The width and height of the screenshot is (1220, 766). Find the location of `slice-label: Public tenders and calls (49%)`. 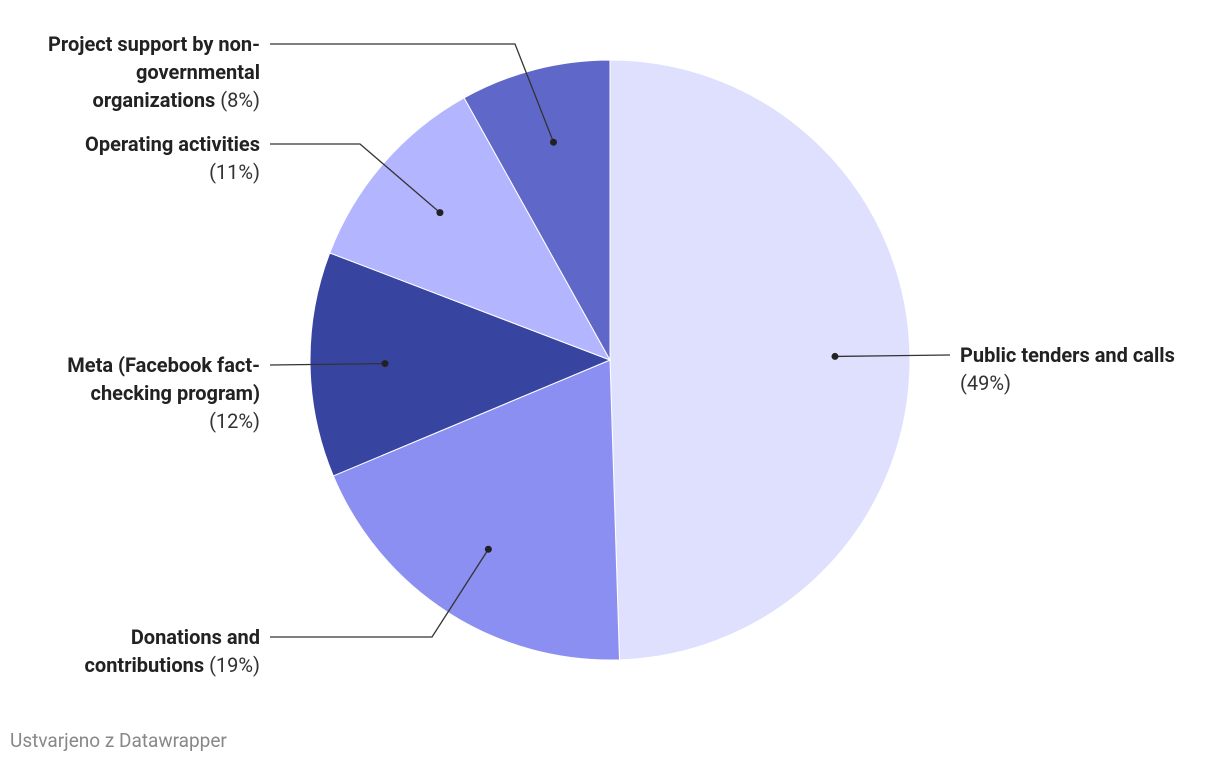

slice-label: Public tenders and calls (49%) is located at coordinates (1070, 369).